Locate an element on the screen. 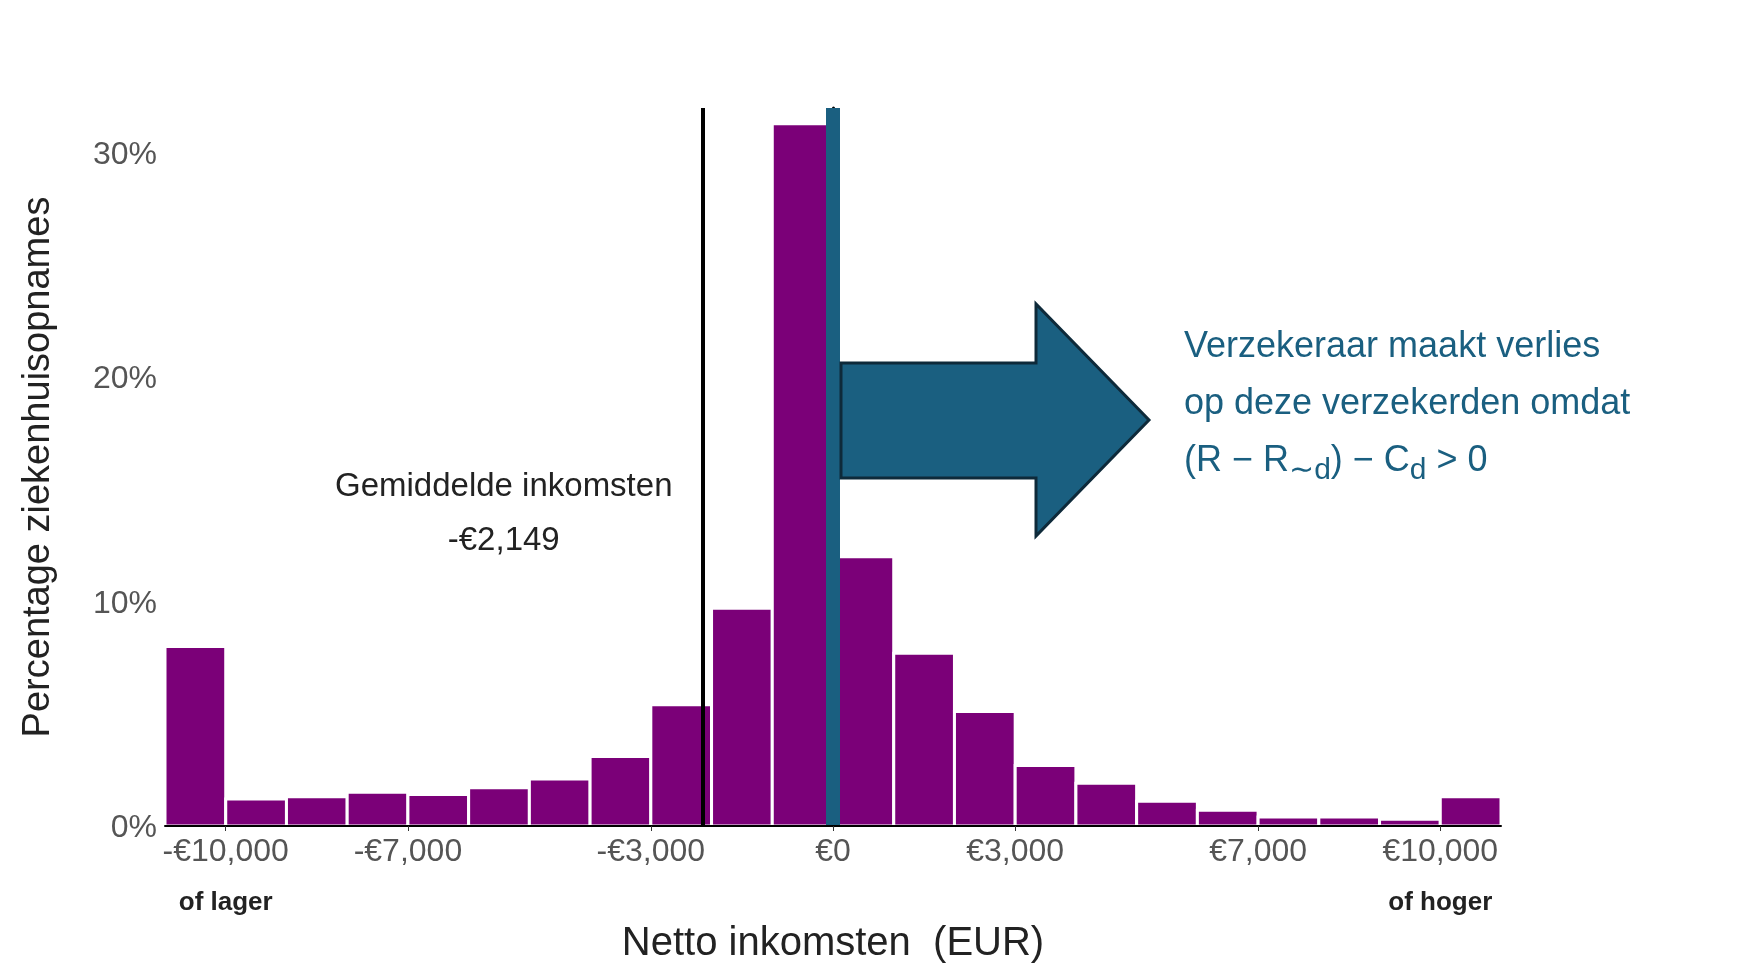 This screenshot has height=980, width=1752. x-tick-label: €7,000 is located at coordinates (1258, 850).